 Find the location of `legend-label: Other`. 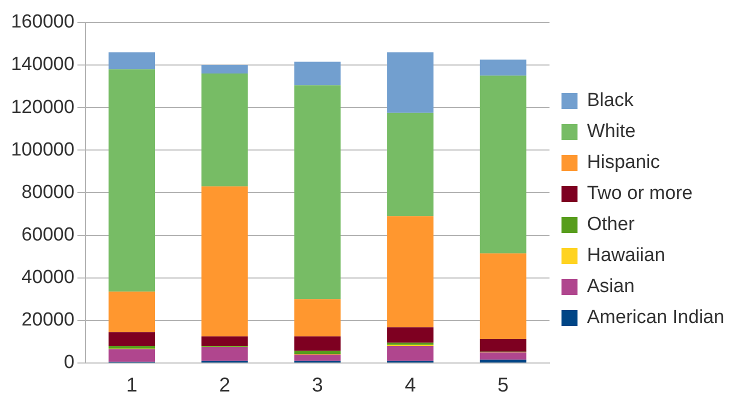

legend-label: Other is located at coordinates (611, 225).